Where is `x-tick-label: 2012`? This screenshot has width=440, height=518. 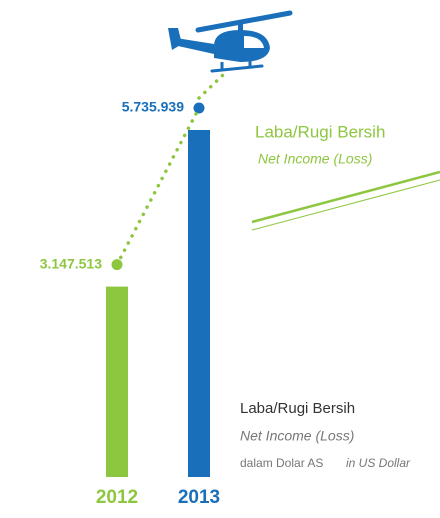 x-tick-label: 2012 is located at coordinates (117, 497).